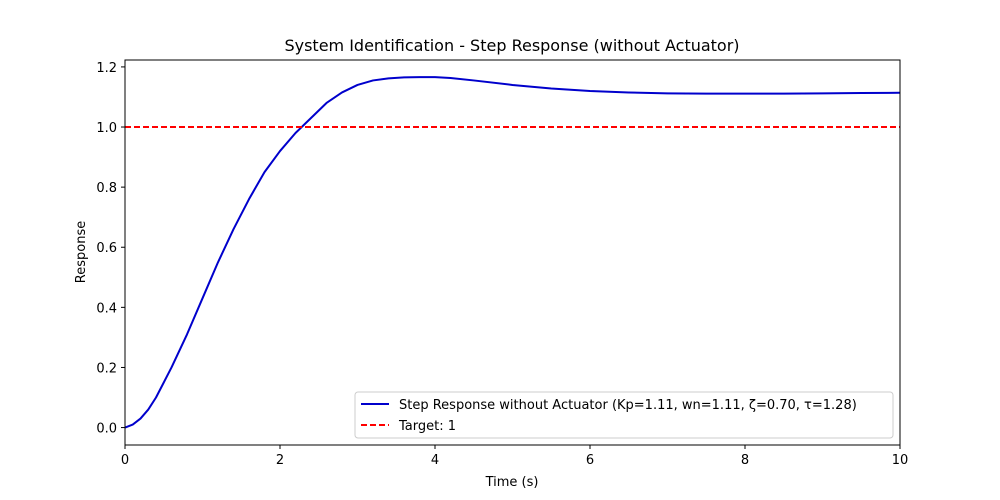 The width and height of the screenshot is (1000, 500). I want to click on y-axis-ticks: 0.0 0.2 0.4 0.6 0.8 1.0 1.2, so click(110, 249).